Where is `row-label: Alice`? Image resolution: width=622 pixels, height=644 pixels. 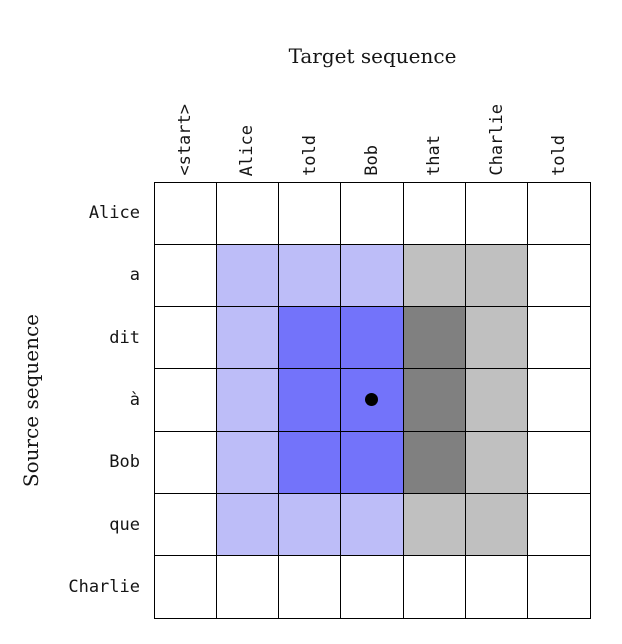
row-label: Alice is located at coordinates (114, 212).